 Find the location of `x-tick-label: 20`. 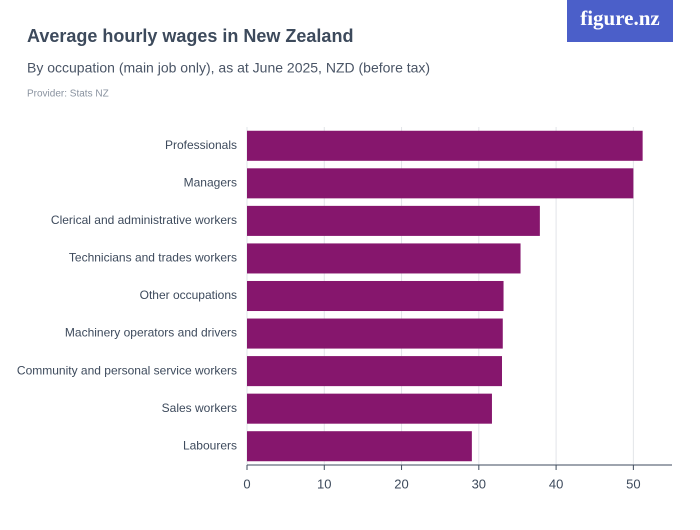

x-tick-label: 20 is located at coordinates (401, 483).